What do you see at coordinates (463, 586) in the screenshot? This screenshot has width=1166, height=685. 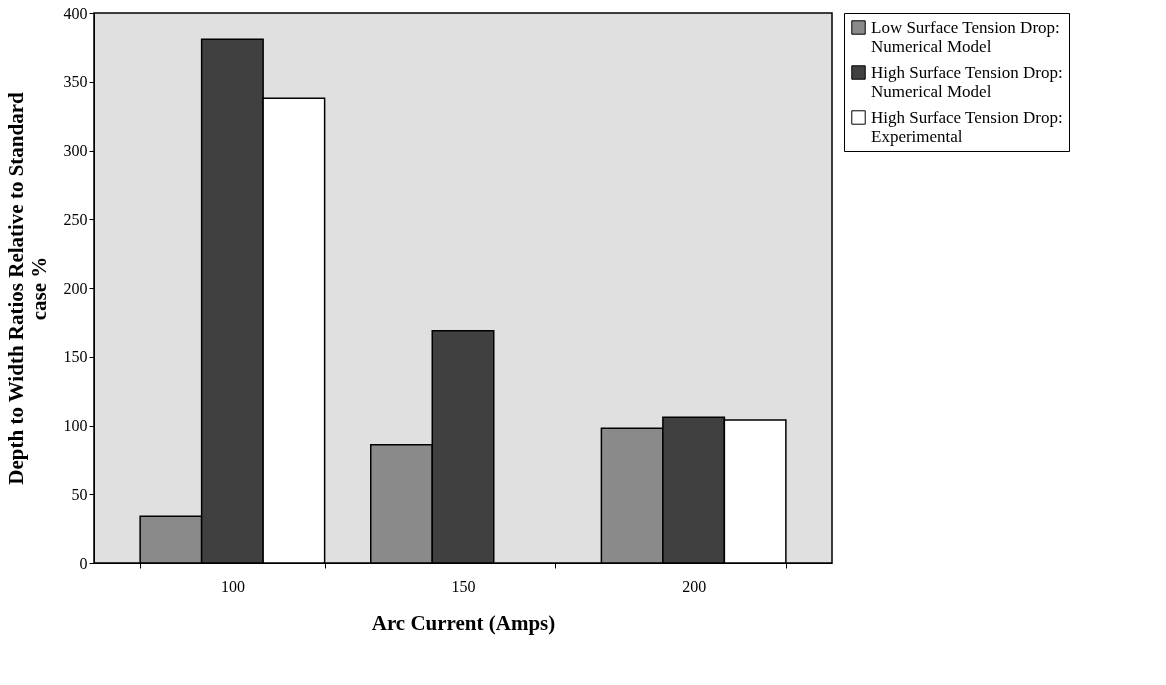 I see `x-tick-label: 150` at bounding box center [463, 586].